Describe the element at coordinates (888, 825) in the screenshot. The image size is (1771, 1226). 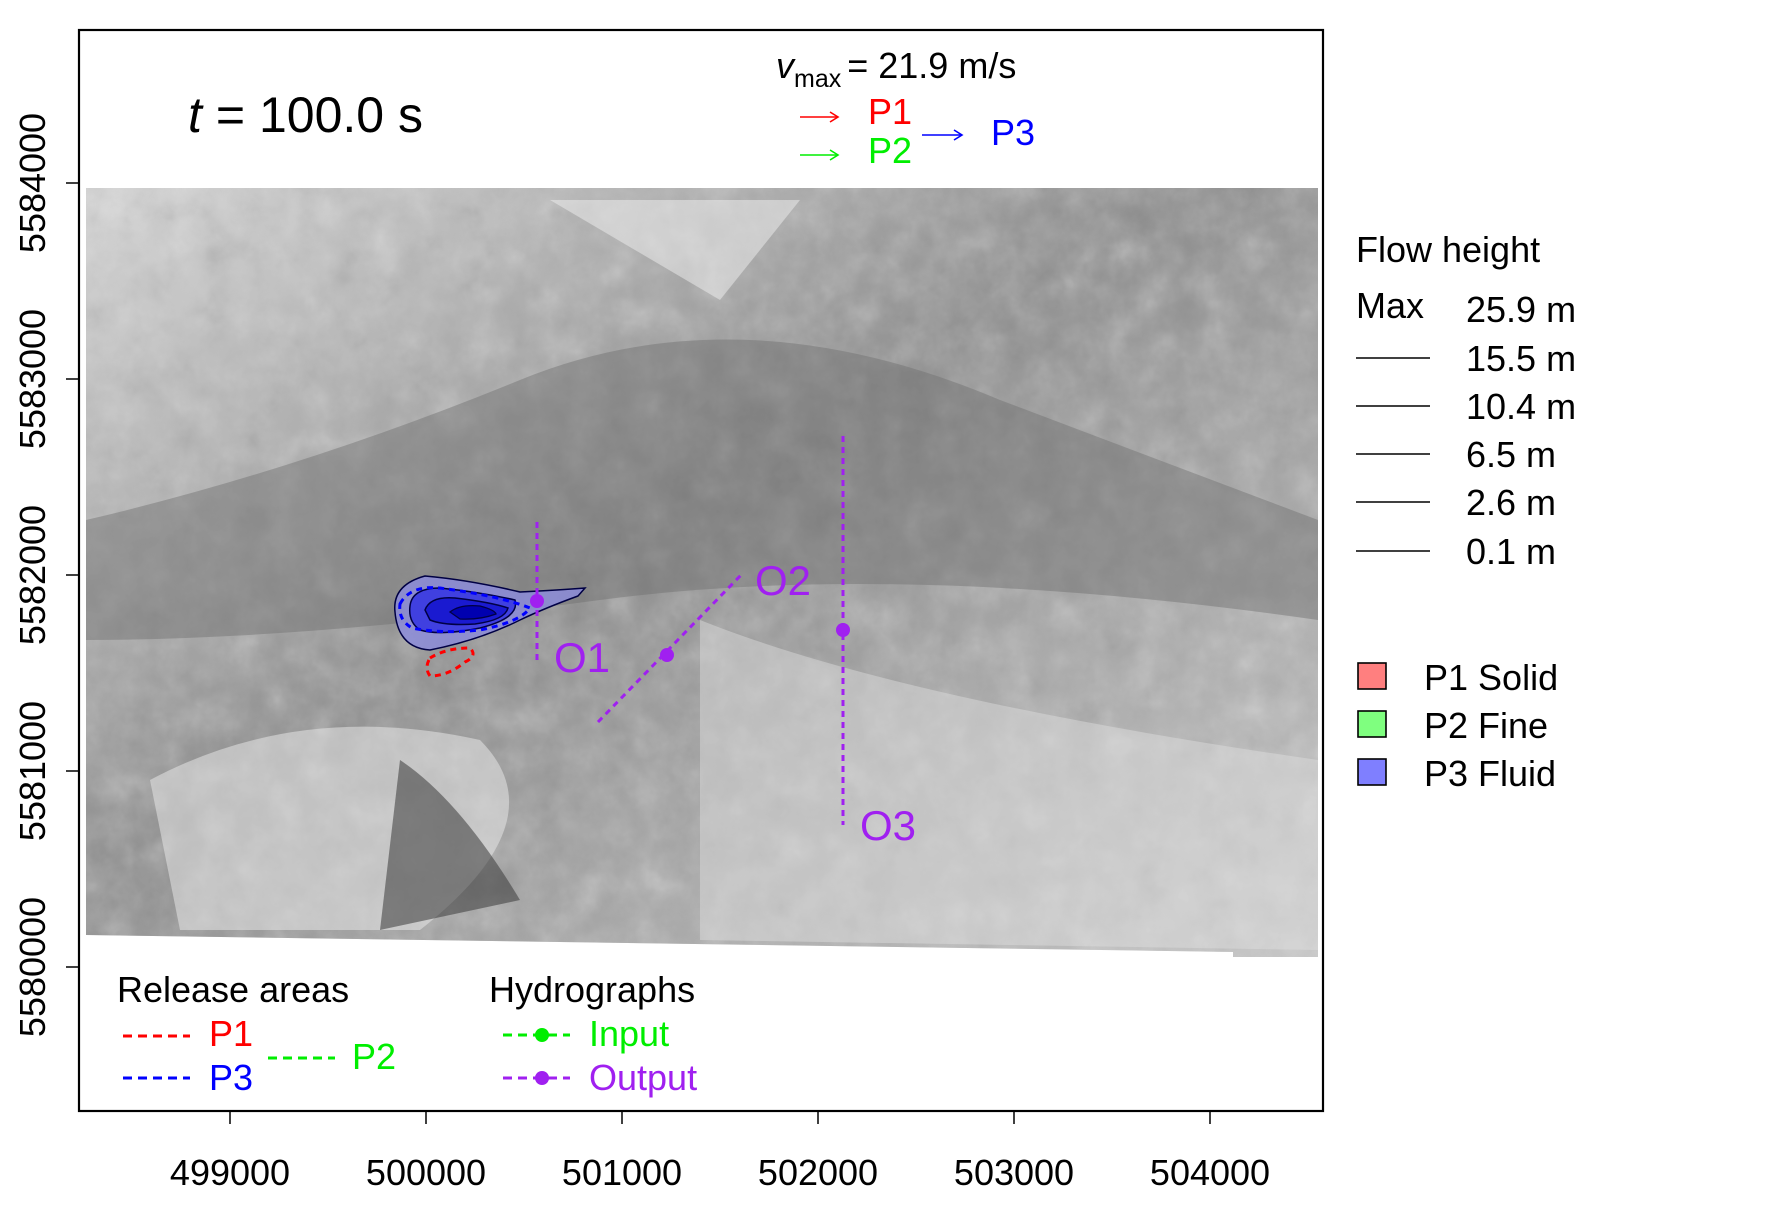
I see `profile-o3-label: O3` at that location.